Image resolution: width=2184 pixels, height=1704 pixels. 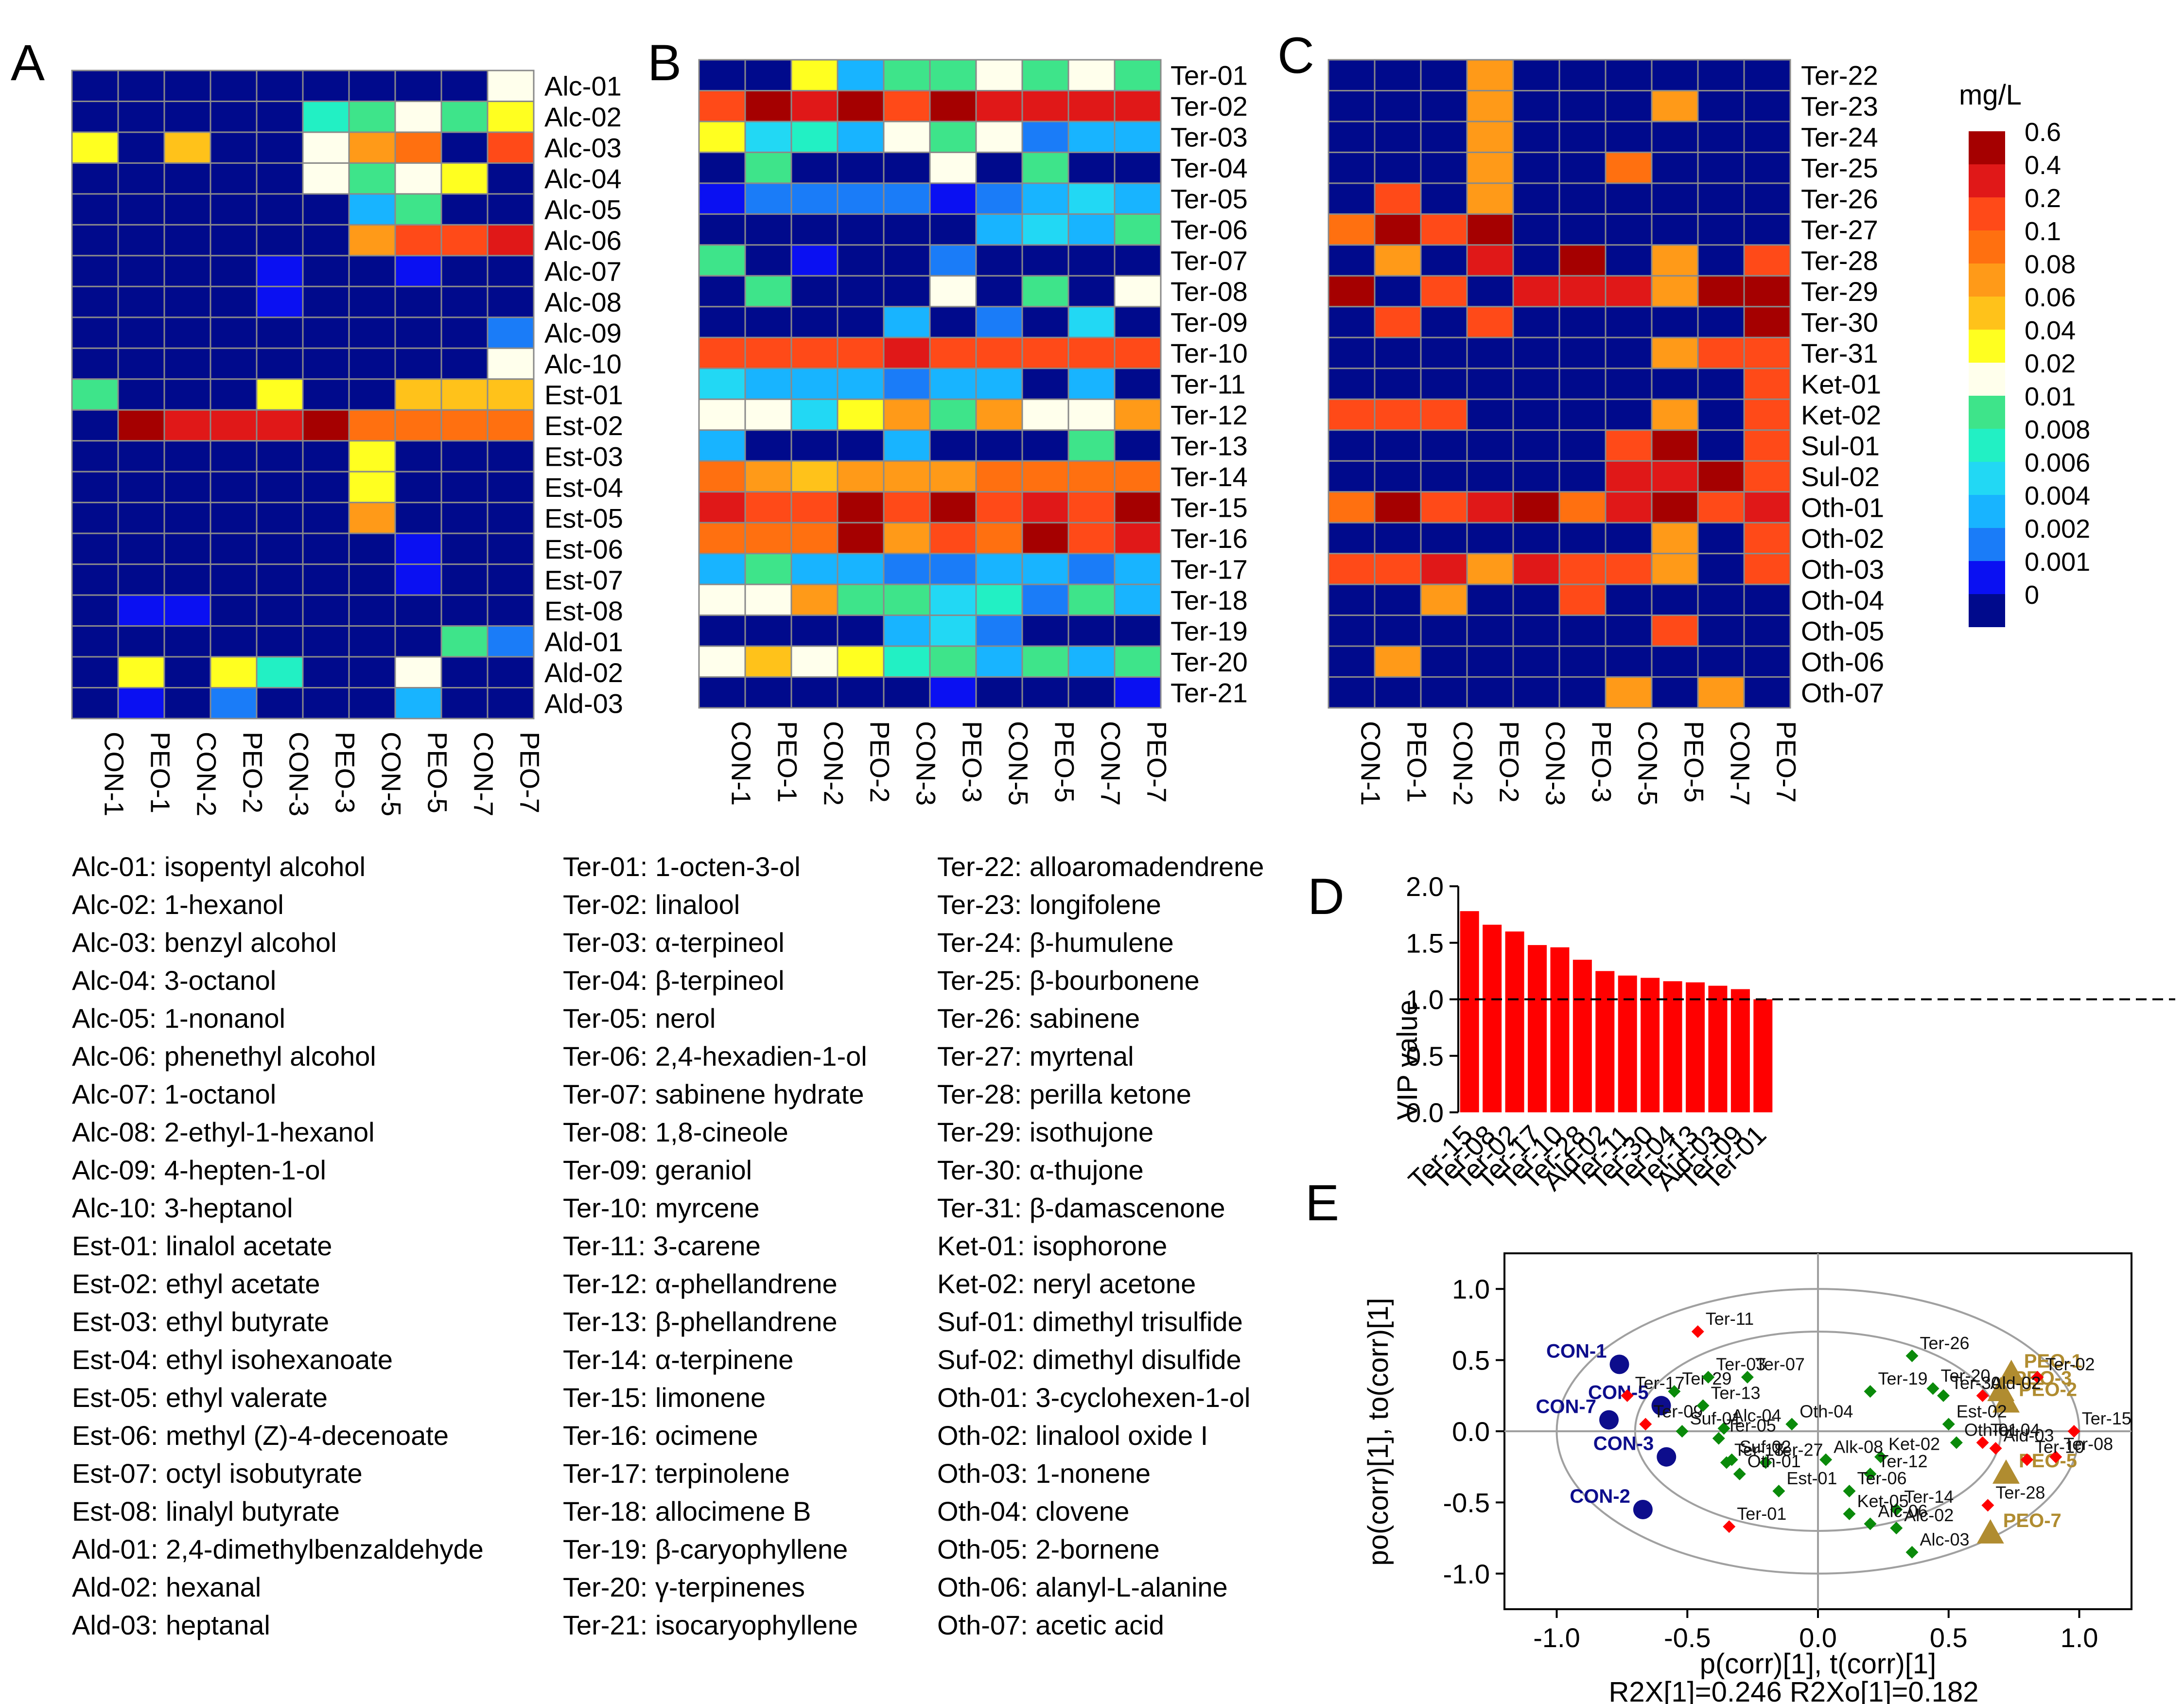 I want to click on legend-entry: Est-02: ethyl acetate, so click(x=196, y=1283).